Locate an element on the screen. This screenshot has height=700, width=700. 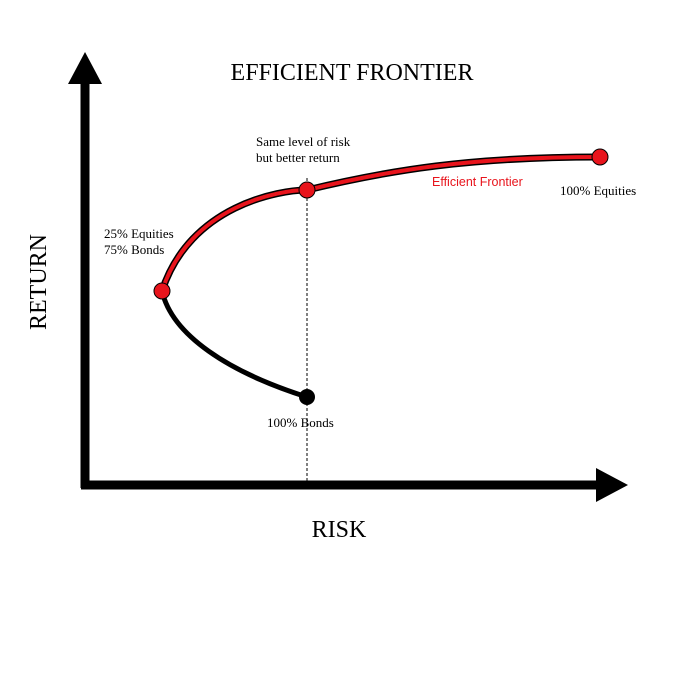
point-25-equities-75-bonds is located at coordinates (162, 291).